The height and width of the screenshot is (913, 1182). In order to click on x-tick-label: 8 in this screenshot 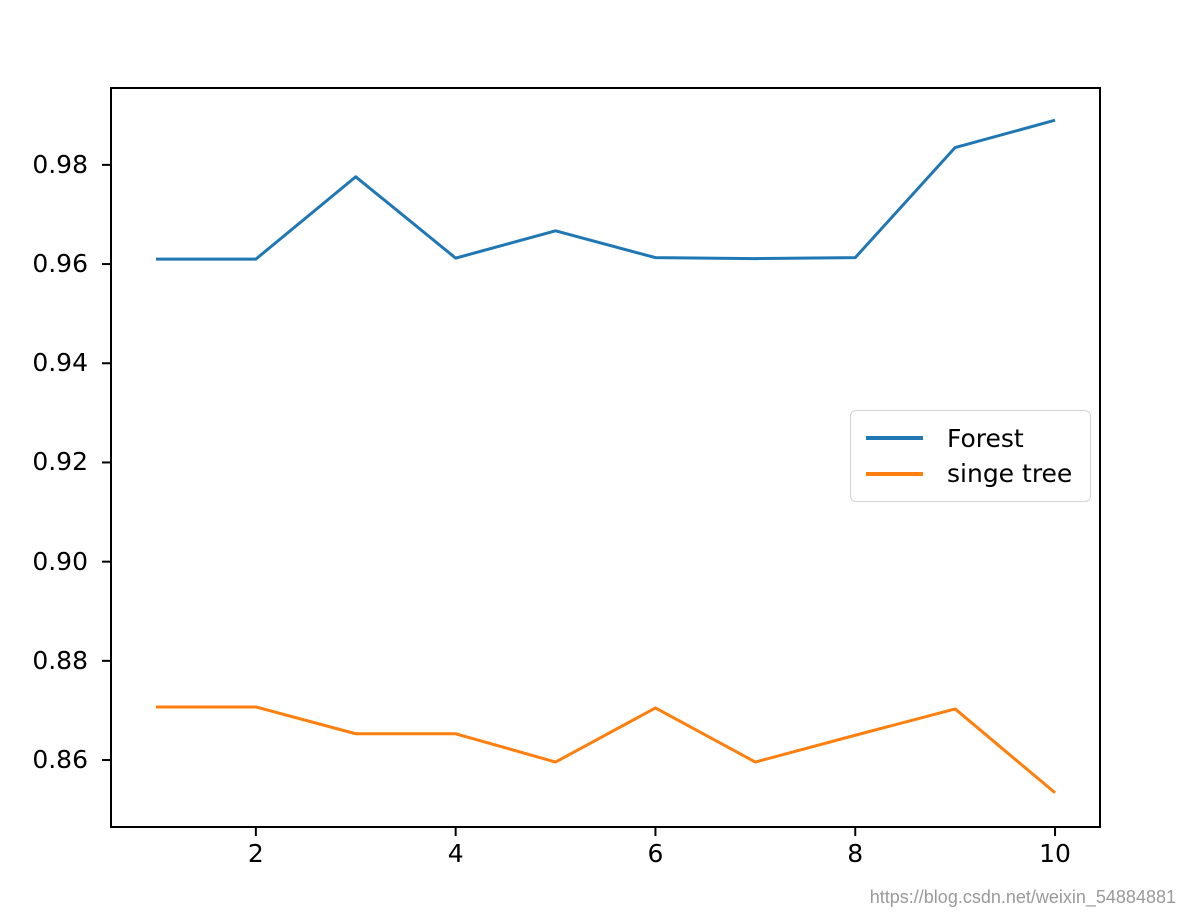, I will do `click(855, 853)`.